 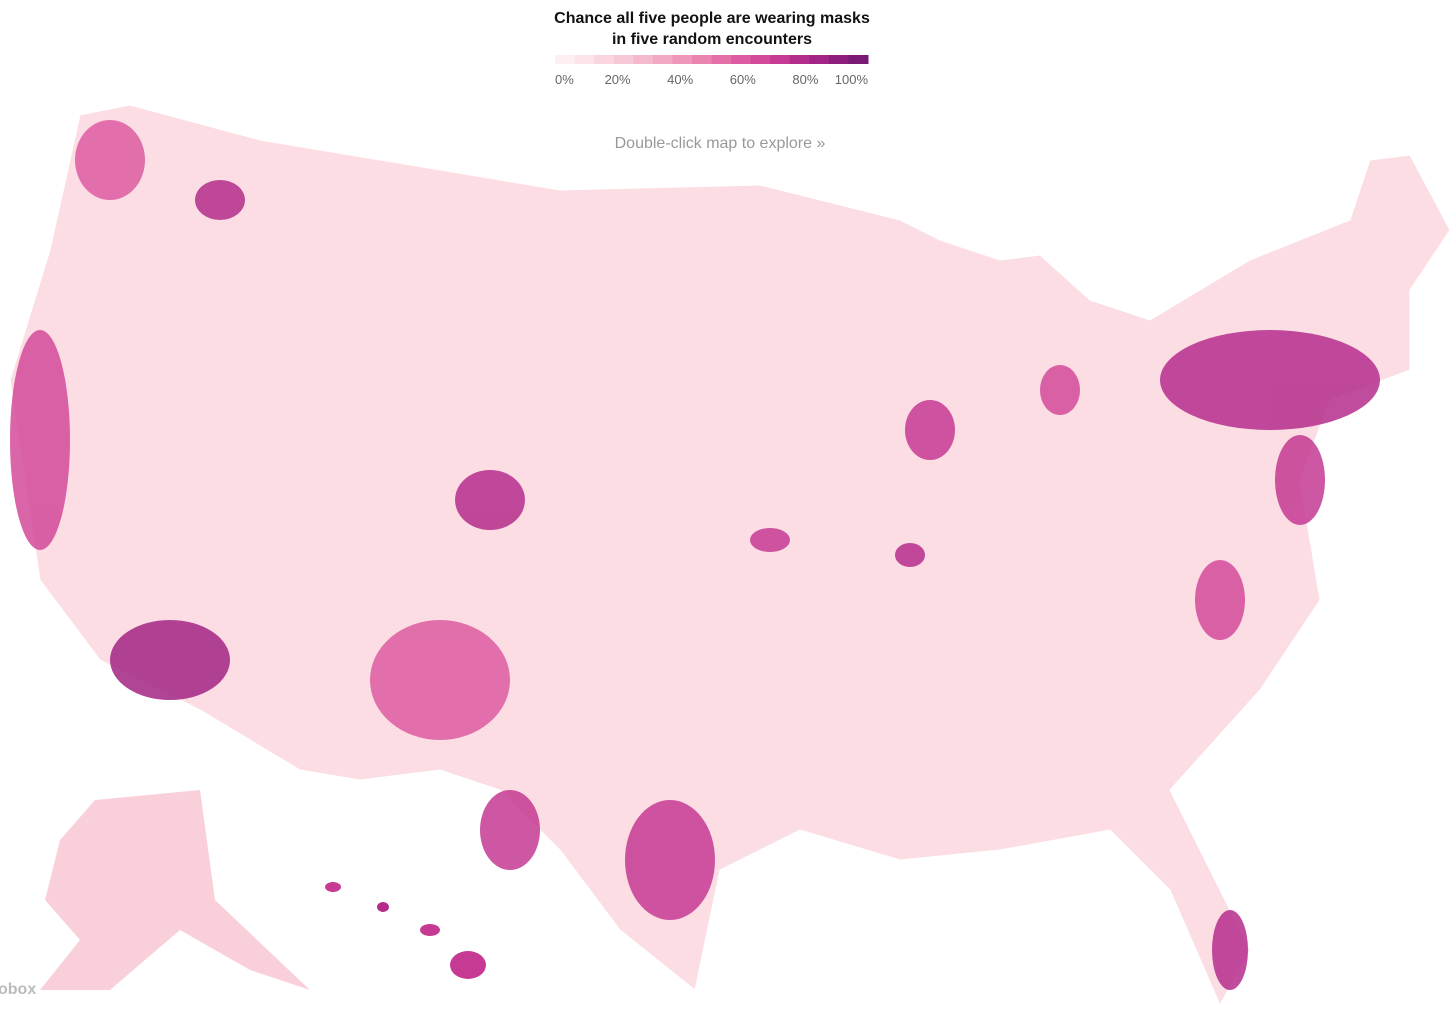 What do you see at coordinates (618, 79) in the screenshot?
I see `legend-tick-label: 20%` at bounding box center [618, 79].